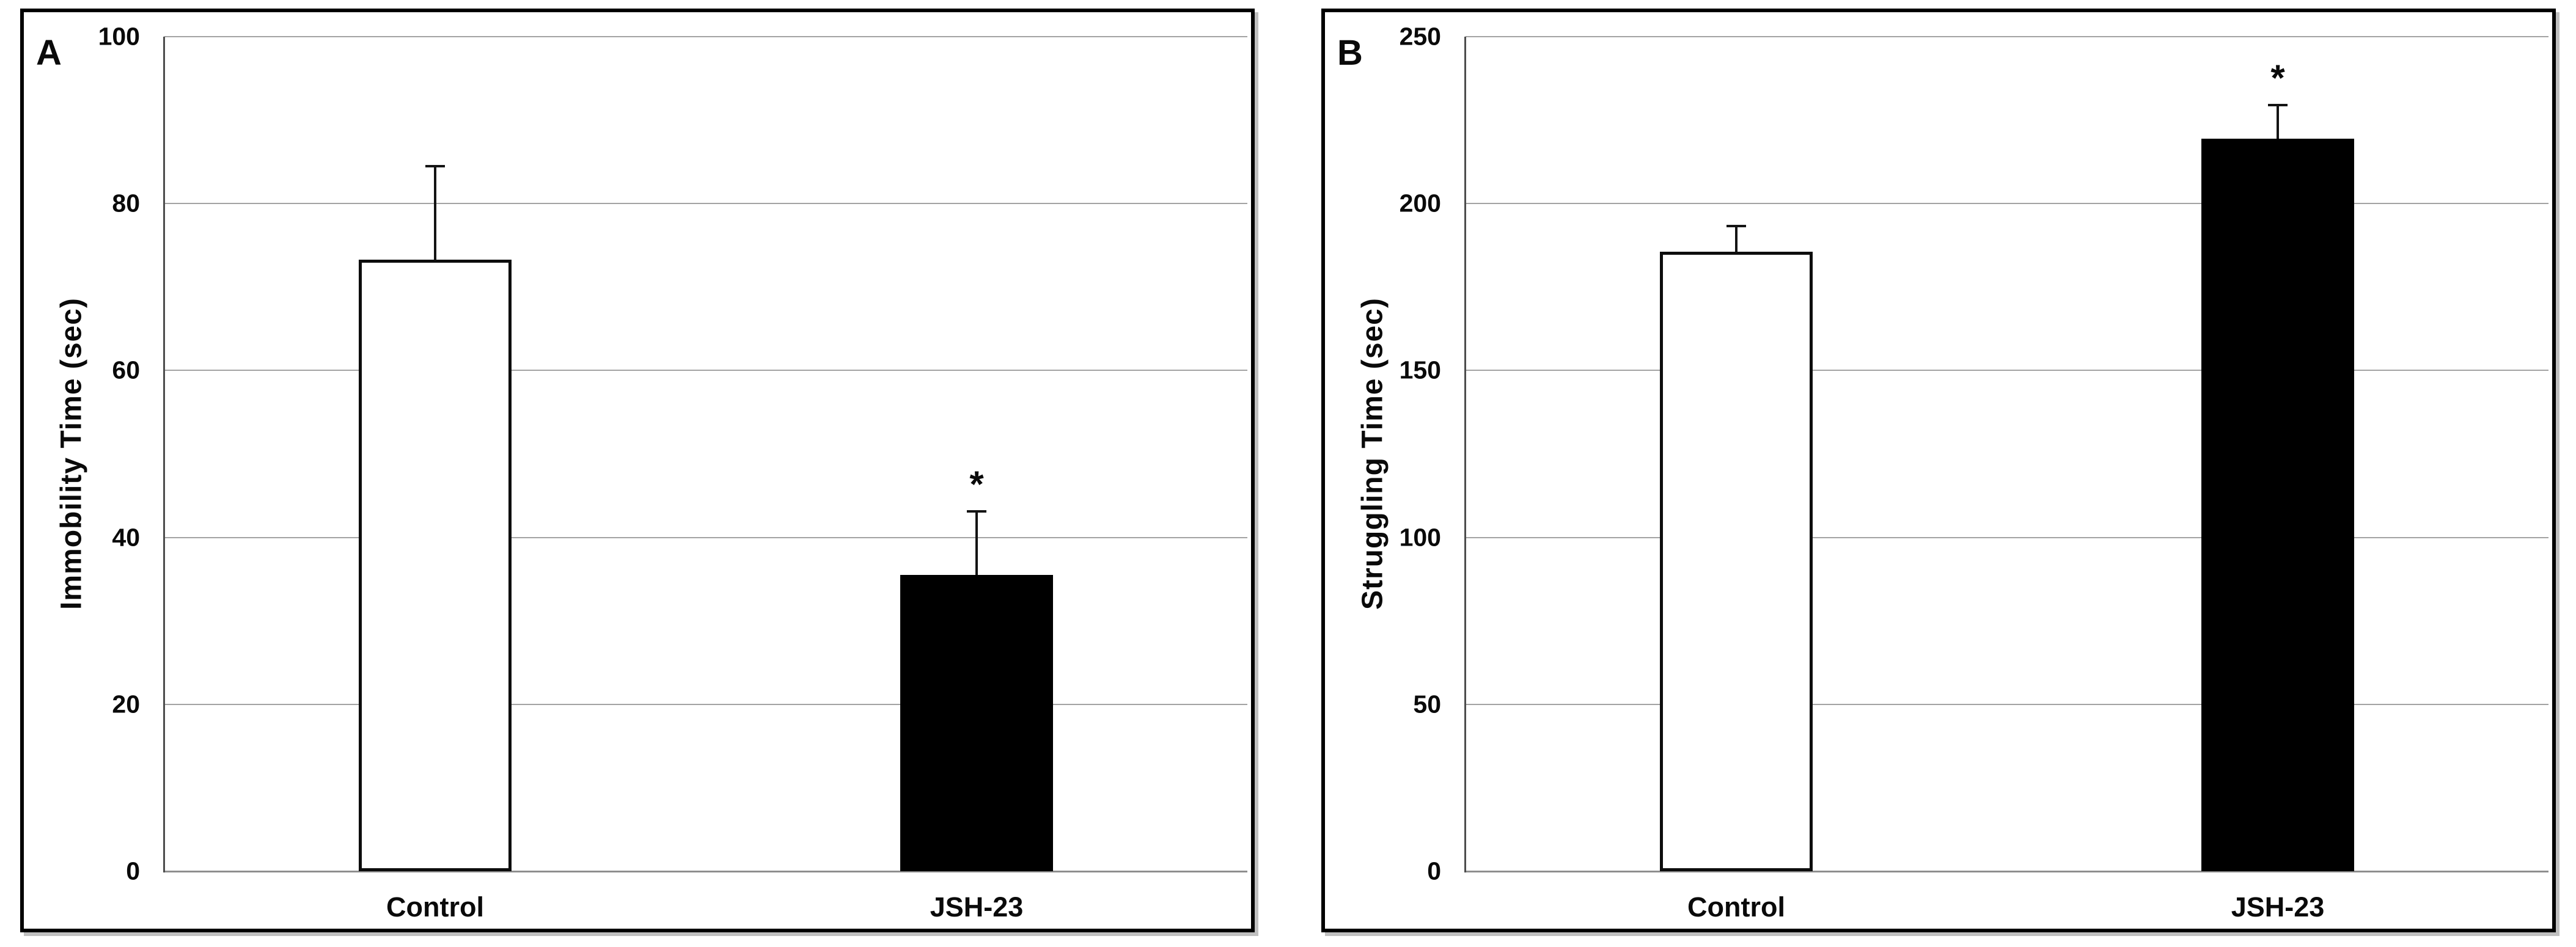  What do you see at coordinates (1350, 53) in the screenshot?
I see `panel-b-letter: B` at bounding box center [1350, 53].